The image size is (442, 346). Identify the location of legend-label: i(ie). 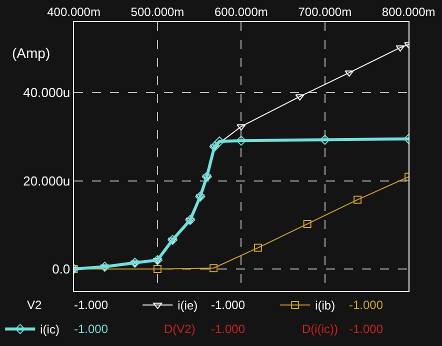
(188, 305).